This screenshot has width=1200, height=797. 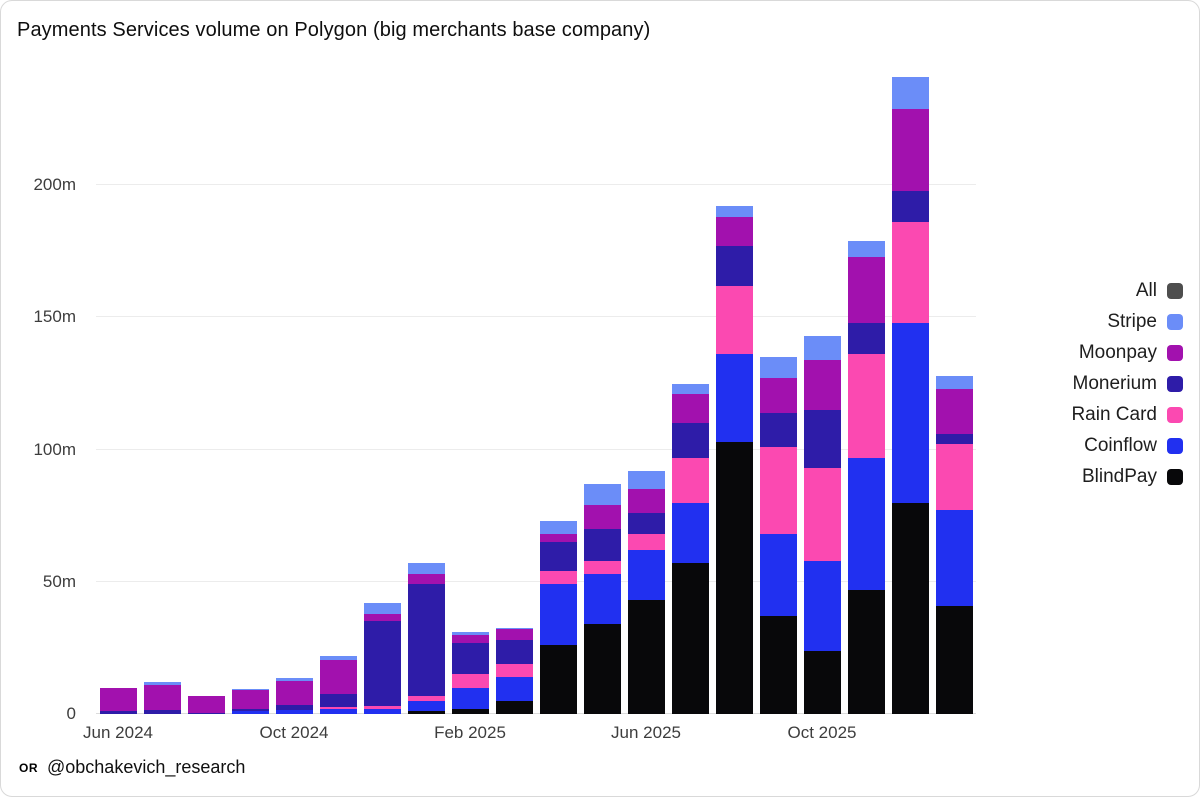 I want to click on legend-item-moonpay: Moonpay, so click(x=1127, y=352).